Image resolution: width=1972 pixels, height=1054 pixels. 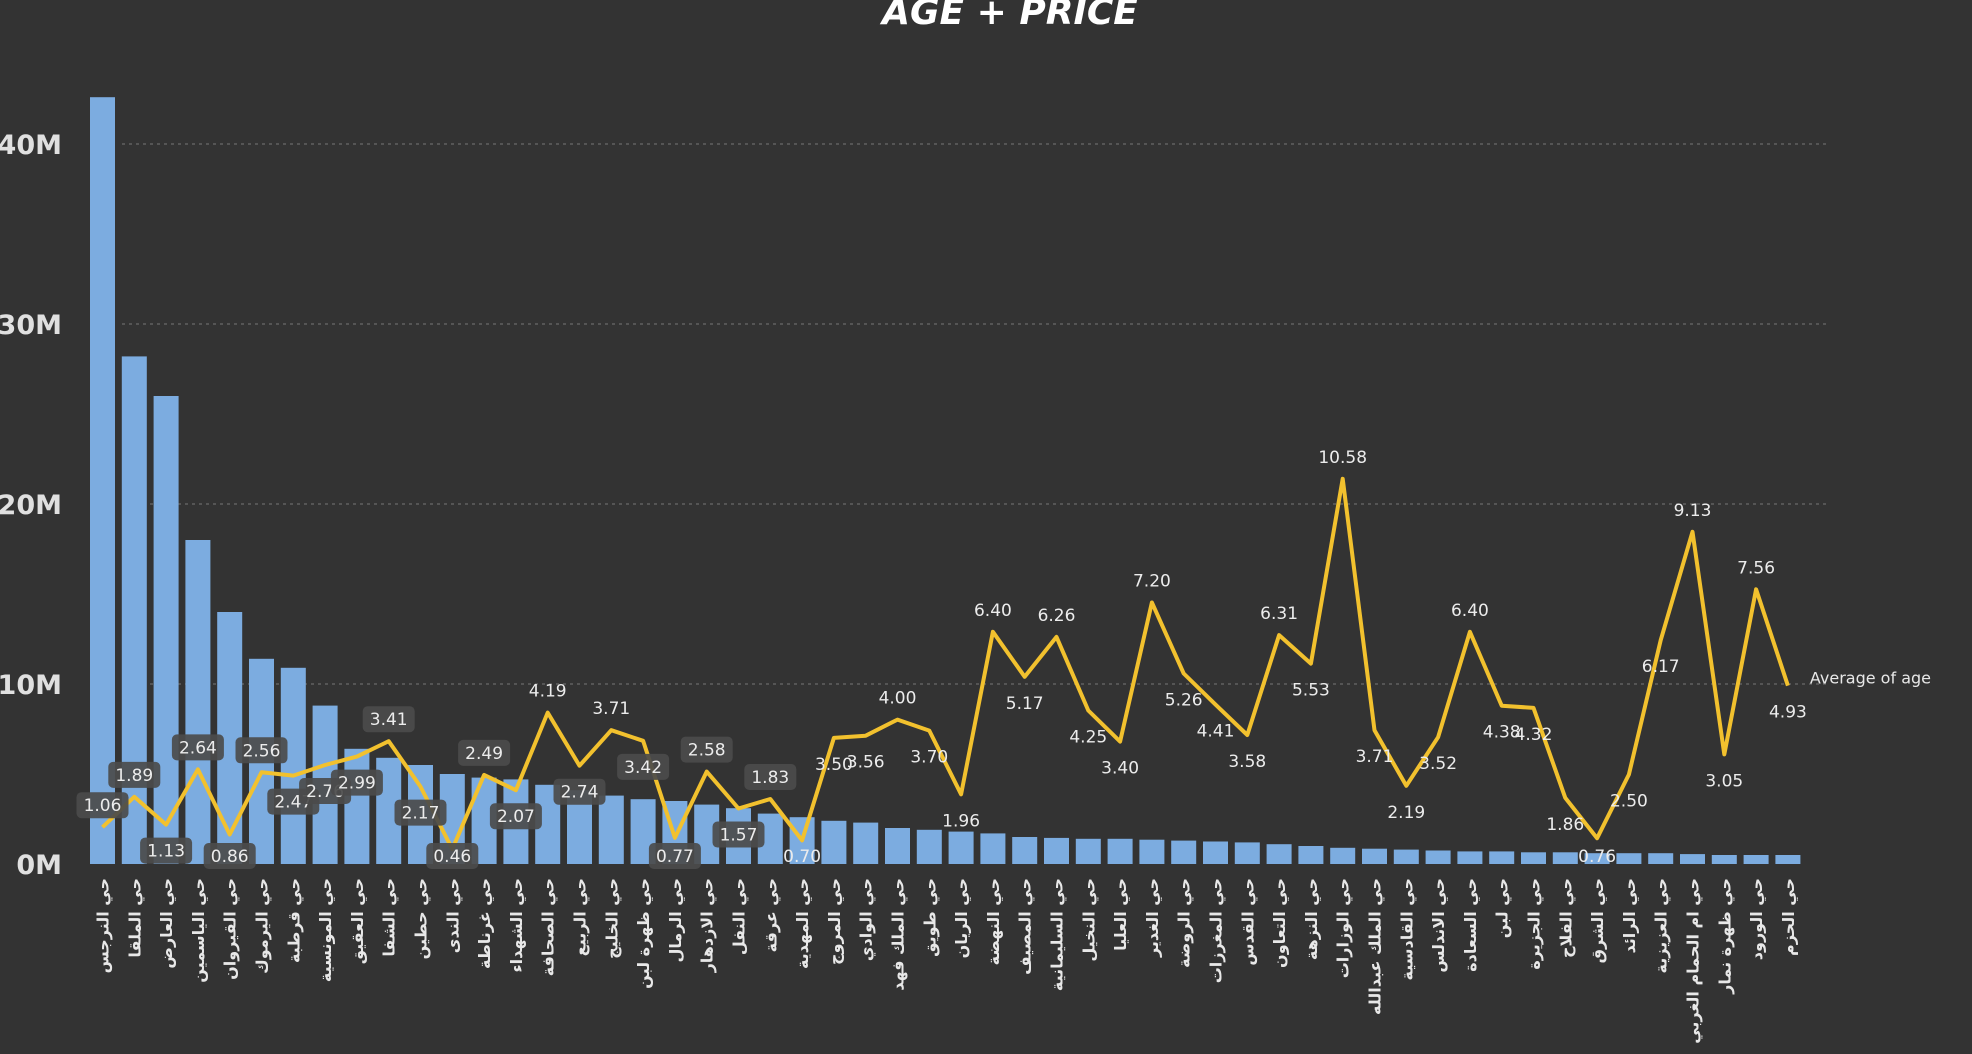 I want to click on x-tick-label: حي قرطبة, so click(x=294, y=920).